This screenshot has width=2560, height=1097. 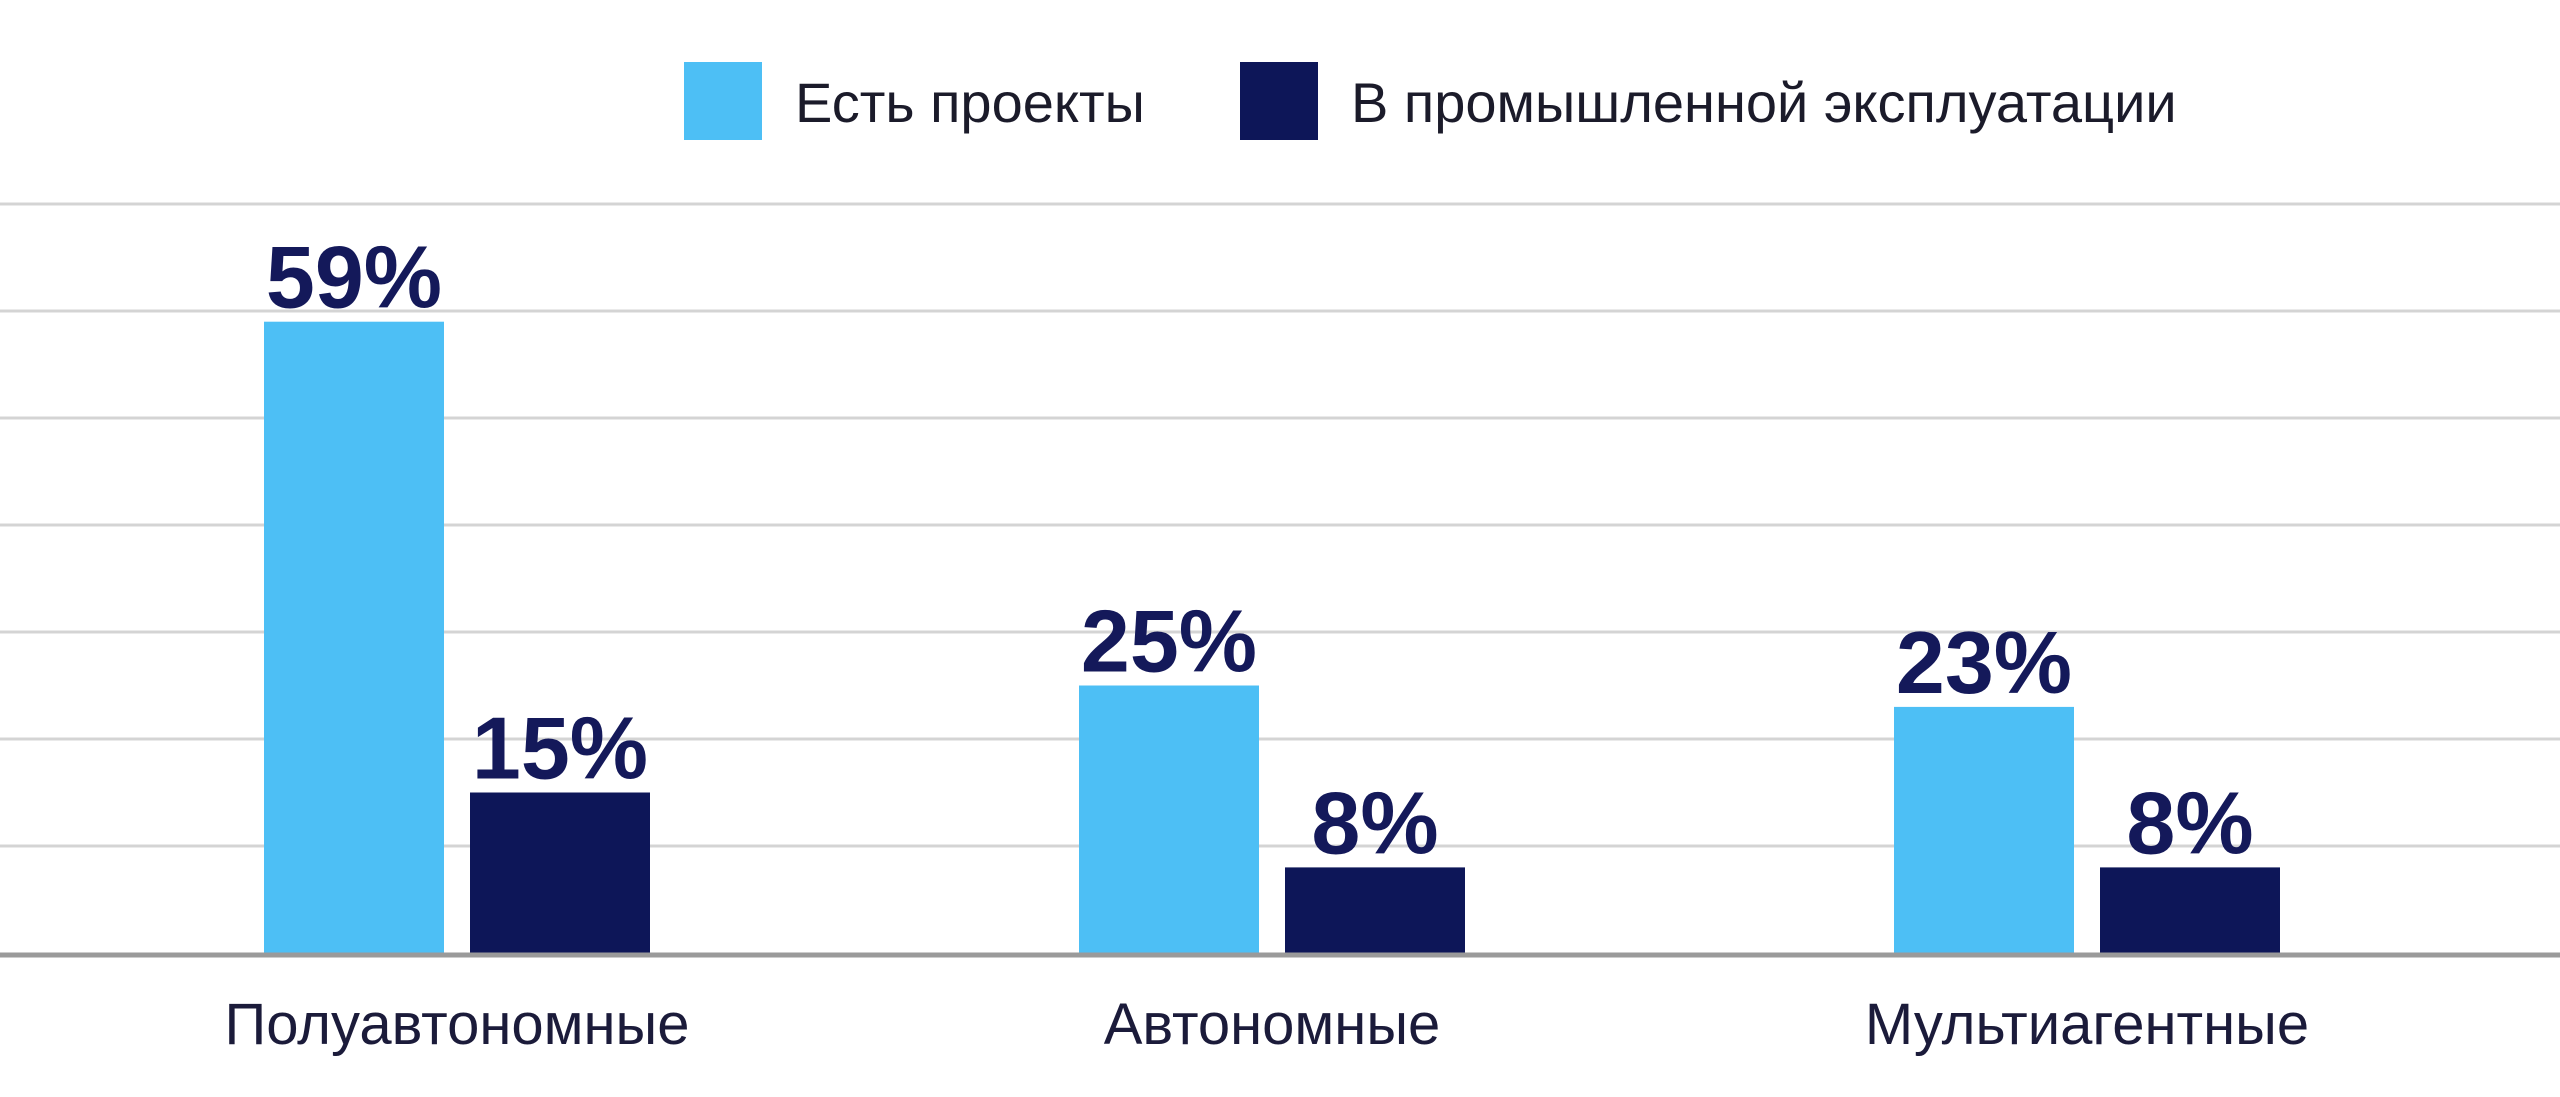 What do you see at coordinates (1764, 102) in the screenshot?
I see `legend-label: В промышленной эксплуатации` at bounding box center [1764, 102].